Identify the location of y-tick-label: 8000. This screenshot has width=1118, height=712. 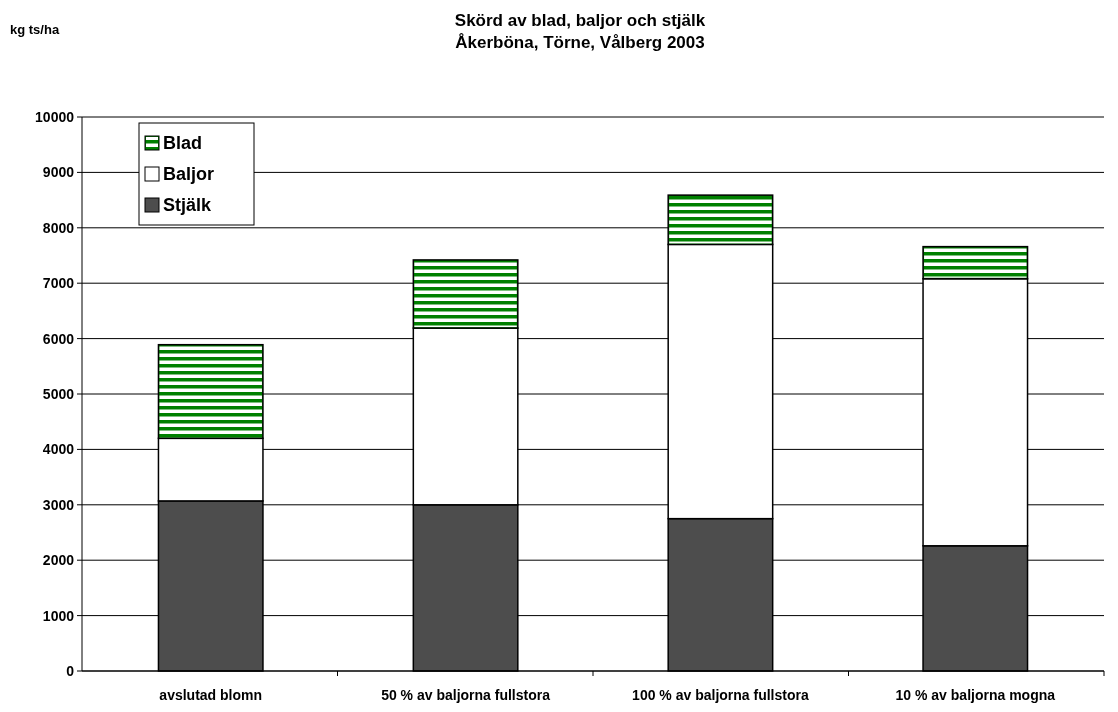
(58, 227).